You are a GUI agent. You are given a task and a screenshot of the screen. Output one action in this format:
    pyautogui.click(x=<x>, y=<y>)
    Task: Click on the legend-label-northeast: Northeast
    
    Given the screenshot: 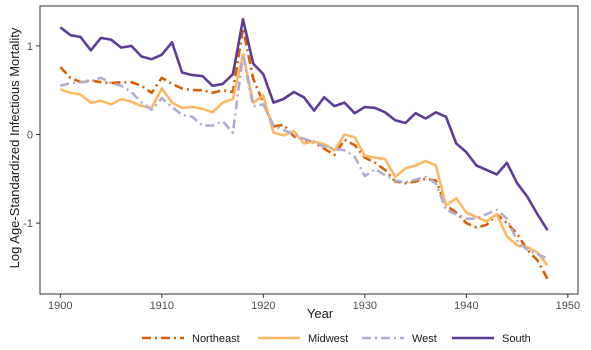 What is the action you would take?
    pyautogui.click(x=216, y=339)
    